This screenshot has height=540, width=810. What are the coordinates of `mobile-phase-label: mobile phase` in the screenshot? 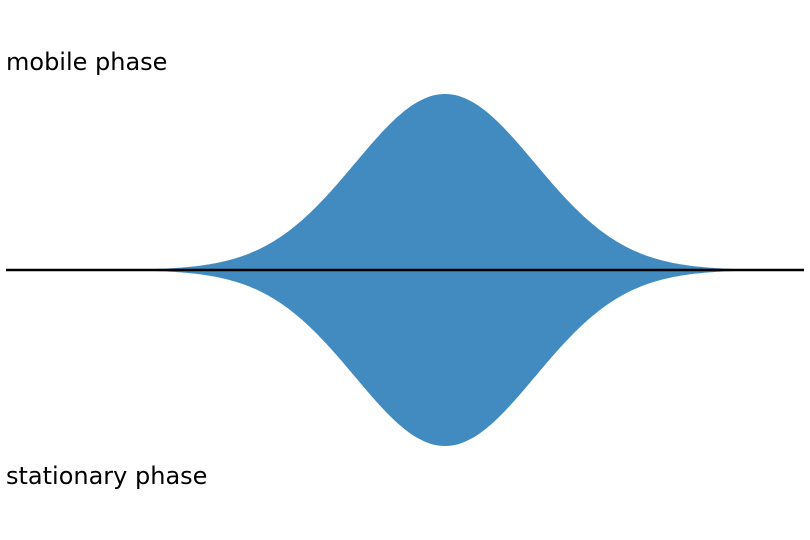 It's located at (87, 62).